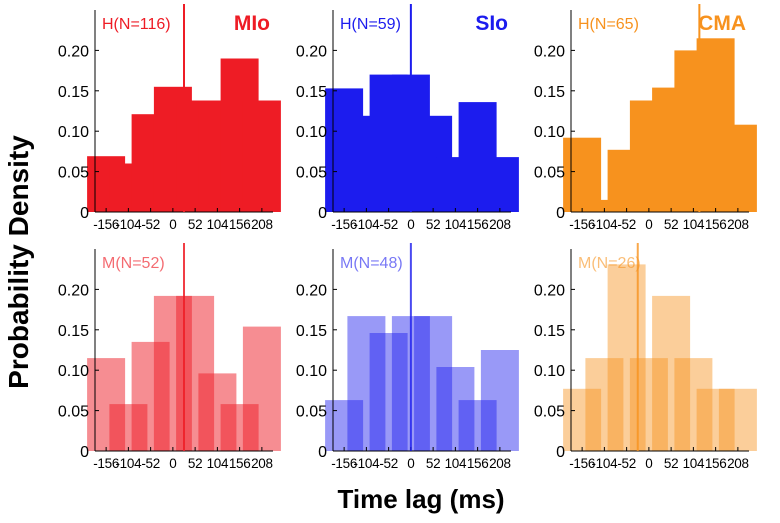  I want to click on panel-label: M(N=26), so click(609, 263).